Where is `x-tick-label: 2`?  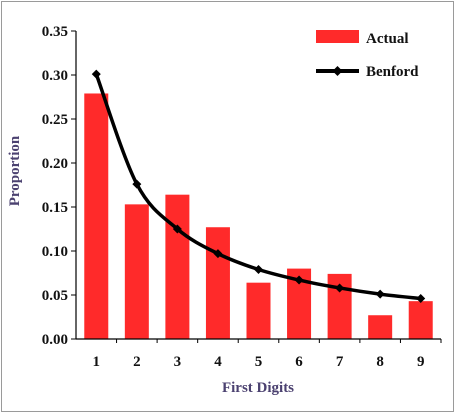
x-tick-label: 2 is located at coordinates (137, 362).